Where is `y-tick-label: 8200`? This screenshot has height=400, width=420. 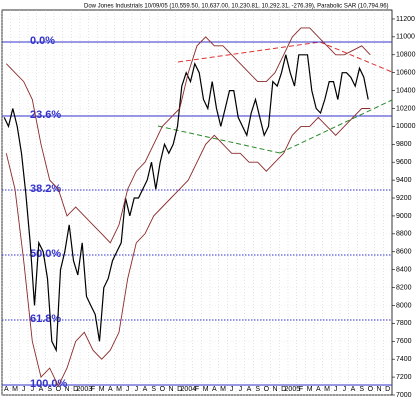
y-tick-label: 8200 is located at coordinates (404, 287).